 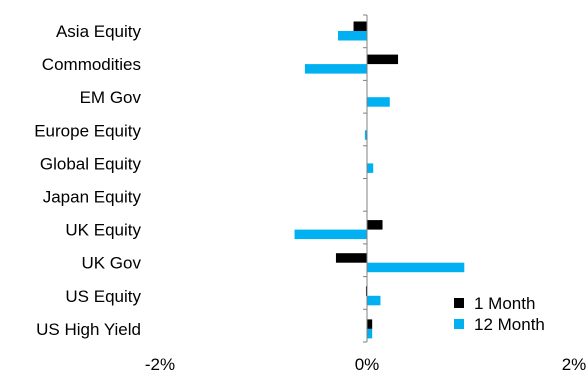 What do you see at coordinates (160, 364) in the screenshot?
I see `x-tick-label: -2%` at bounding box center [160, 364].